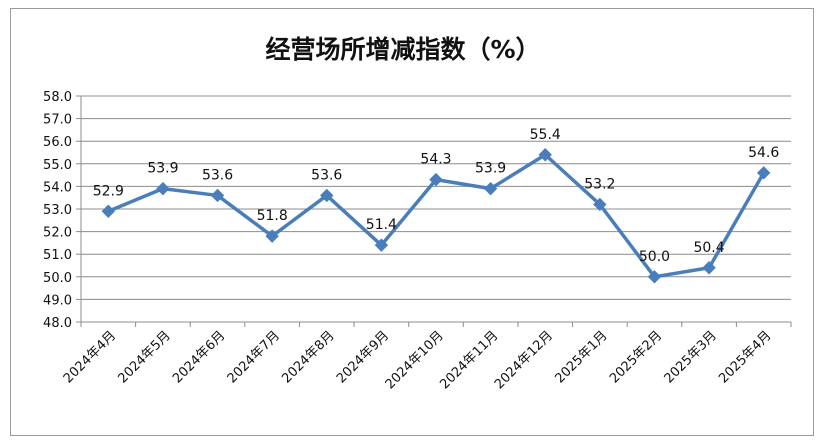  Describe the element at coordinates (57, 187) in the screenshot. I see `y-tick-label: 54.0` at that location.